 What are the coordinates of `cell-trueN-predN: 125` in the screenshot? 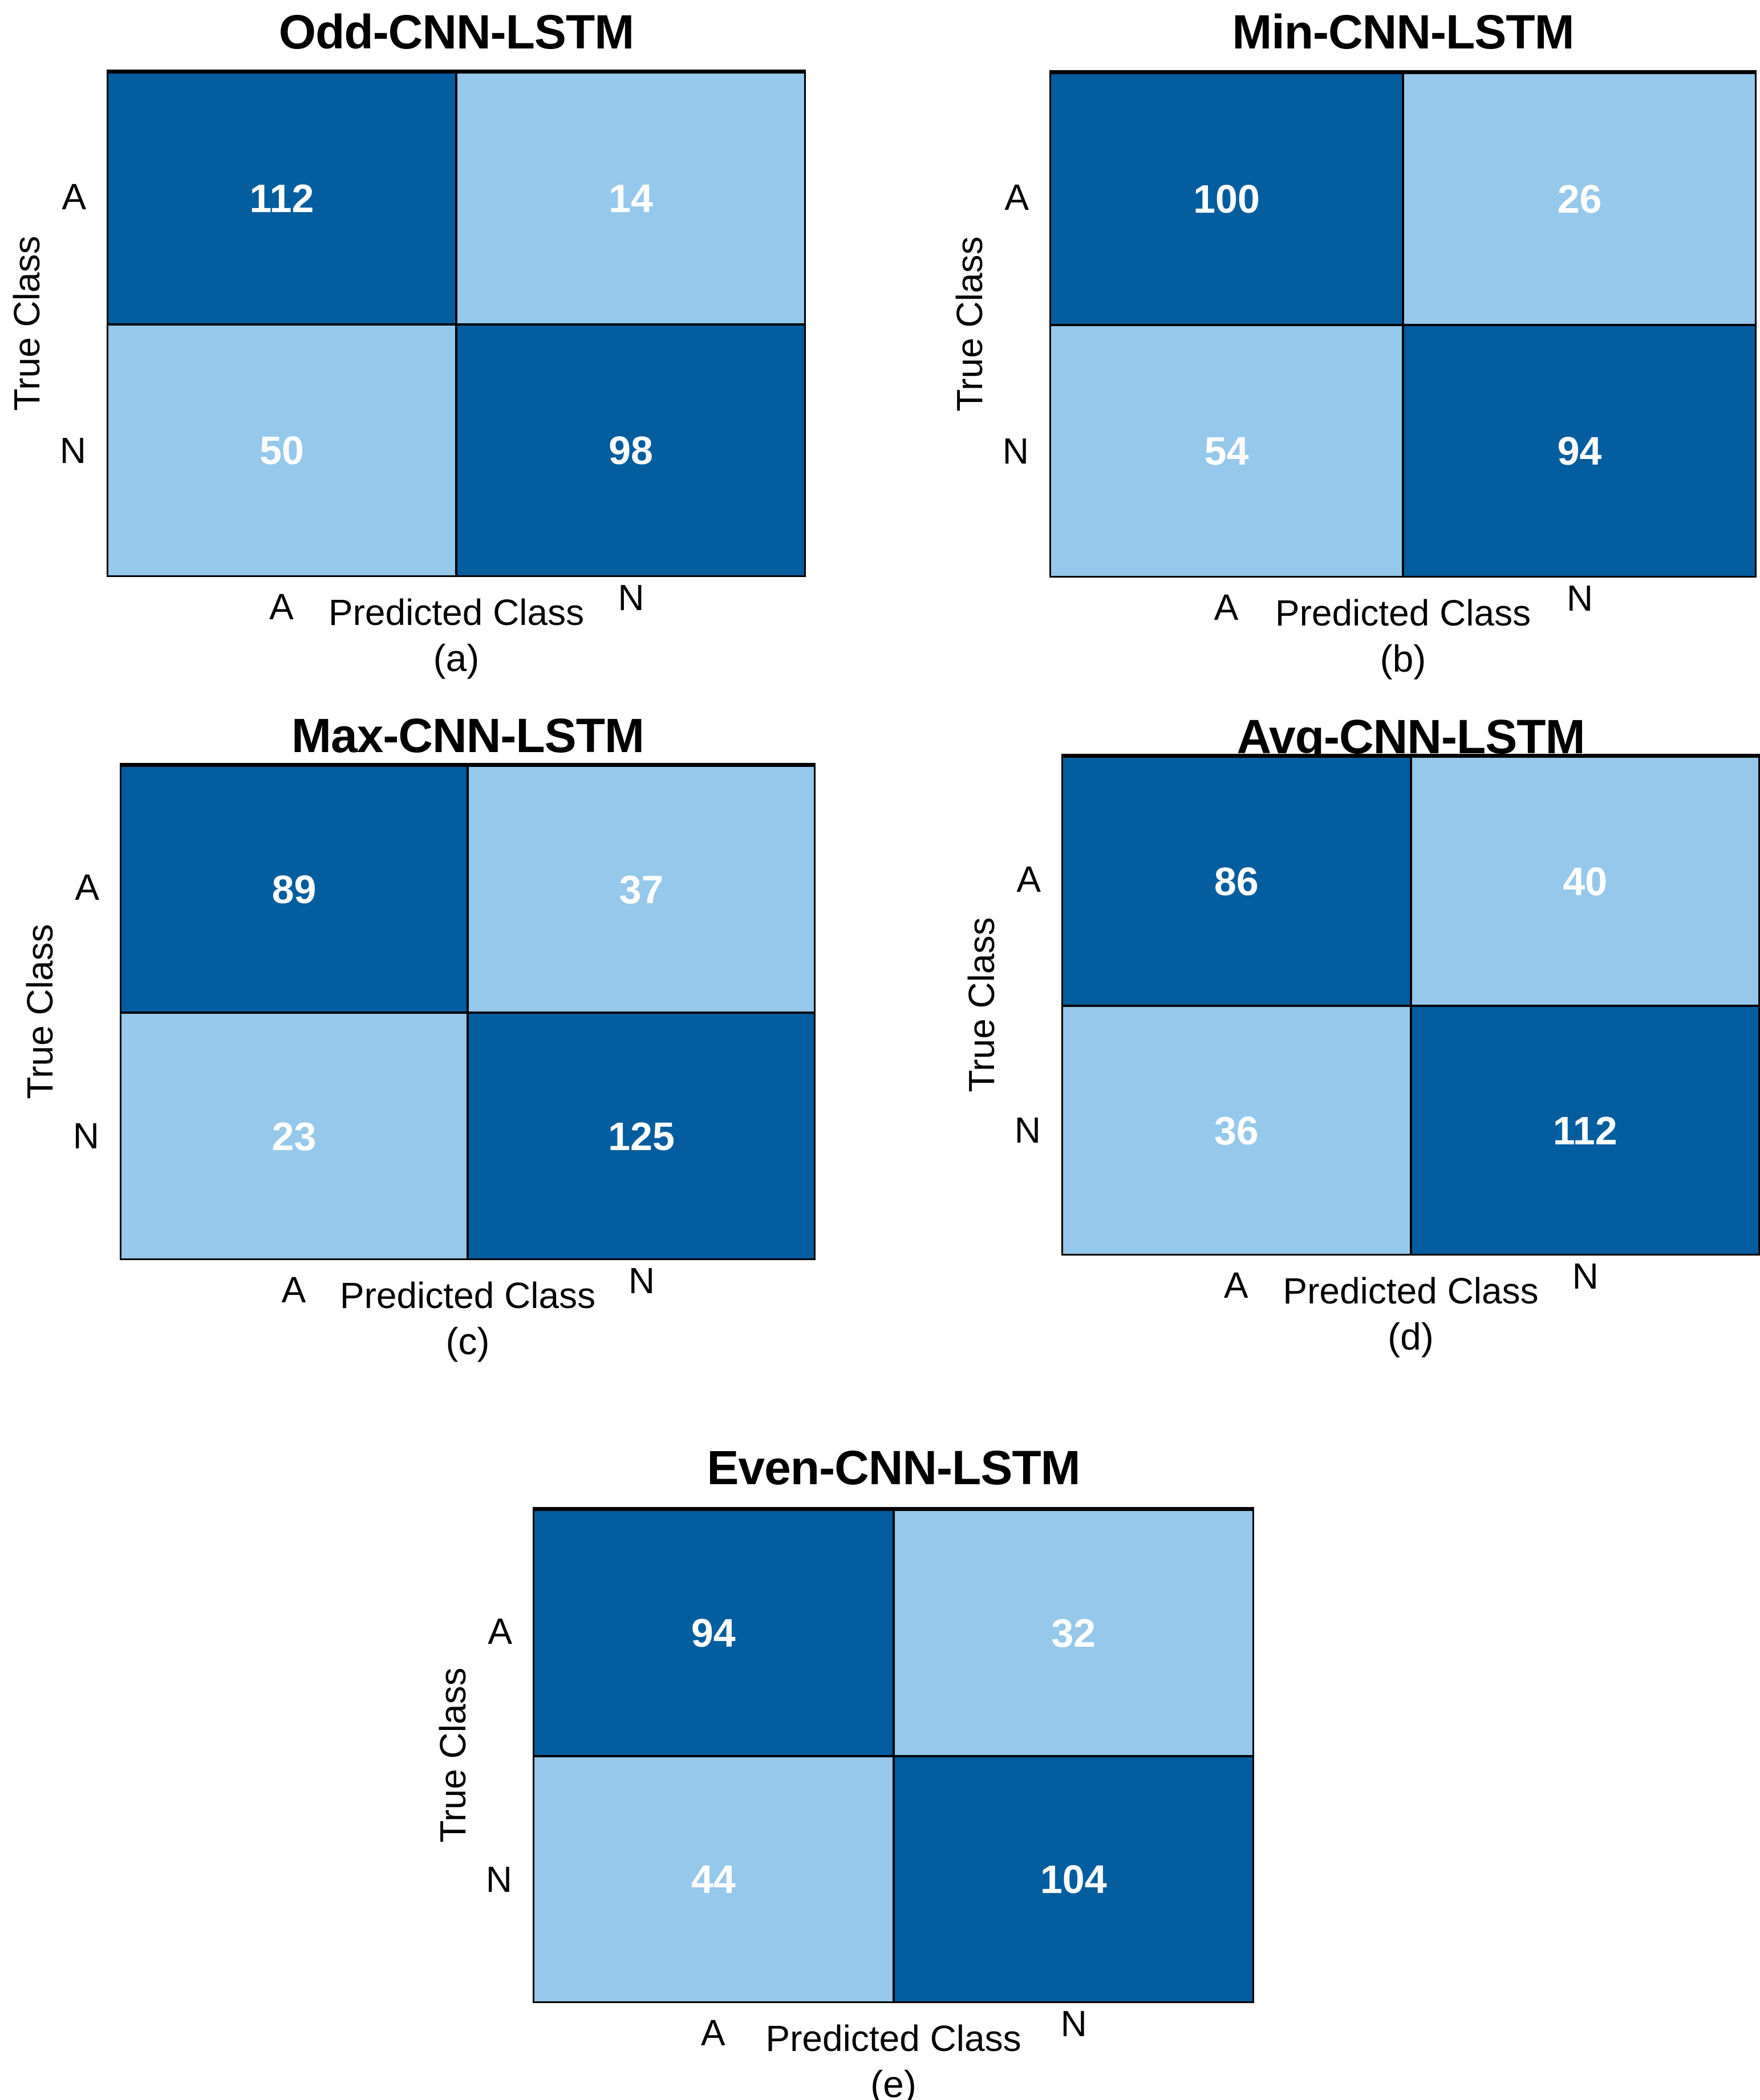 It's located at (641, 1135).